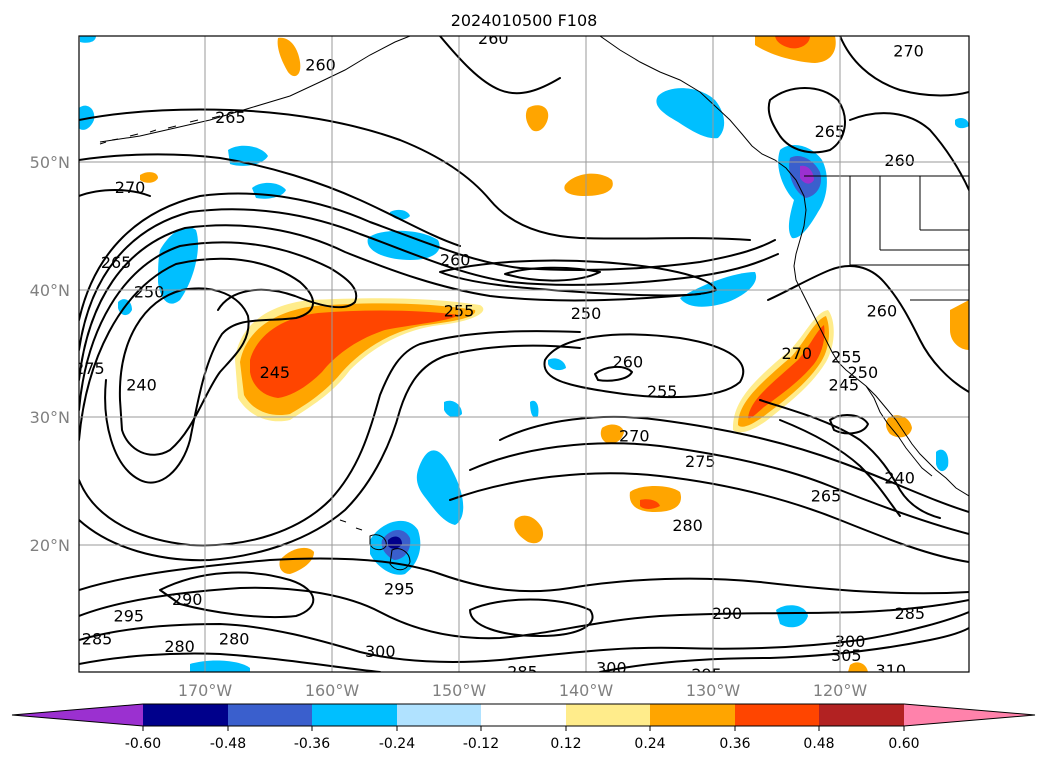 The image size is (1047, 765). Describe the element at coordinates (586, 690) in the screenshot. I see `lon-label-140w: 140°W` at that location.